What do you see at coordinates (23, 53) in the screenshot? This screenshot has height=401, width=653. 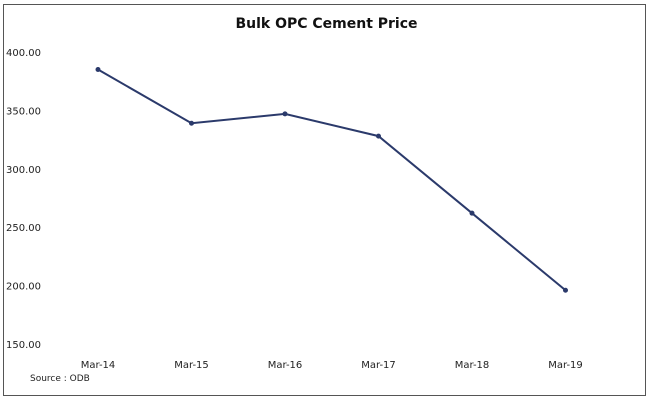 I see `y-tick-label: 400.00` at bounding box center [23, 53].